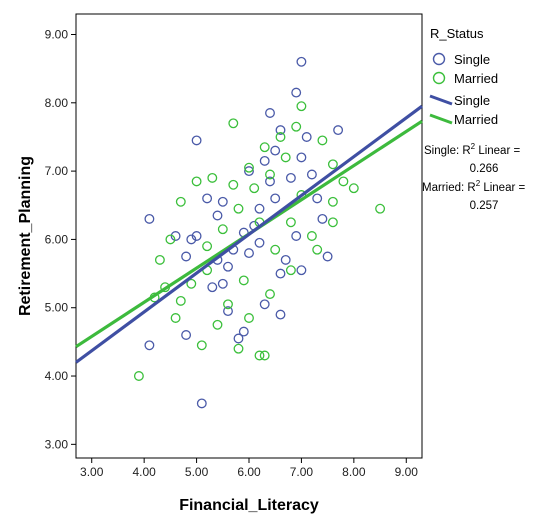 Image resolution: width=550 pixels, height=527 pixels. Describe the element at coordinates (57, 239) in the screenshot. I see `y-tick-label-3: 6.00` at that location.